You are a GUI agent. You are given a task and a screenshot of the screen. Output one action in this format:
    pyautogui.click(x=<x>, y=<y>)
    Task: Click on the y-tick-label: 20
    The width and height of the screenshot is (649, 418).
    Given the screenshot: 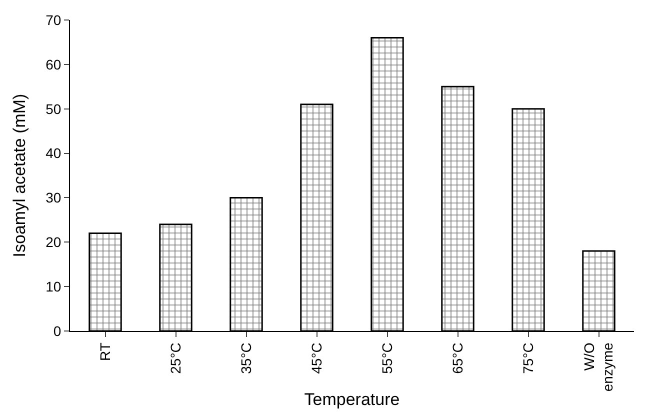 What is the action you would take?
    pyautogui.click(x=54, y=242)
    